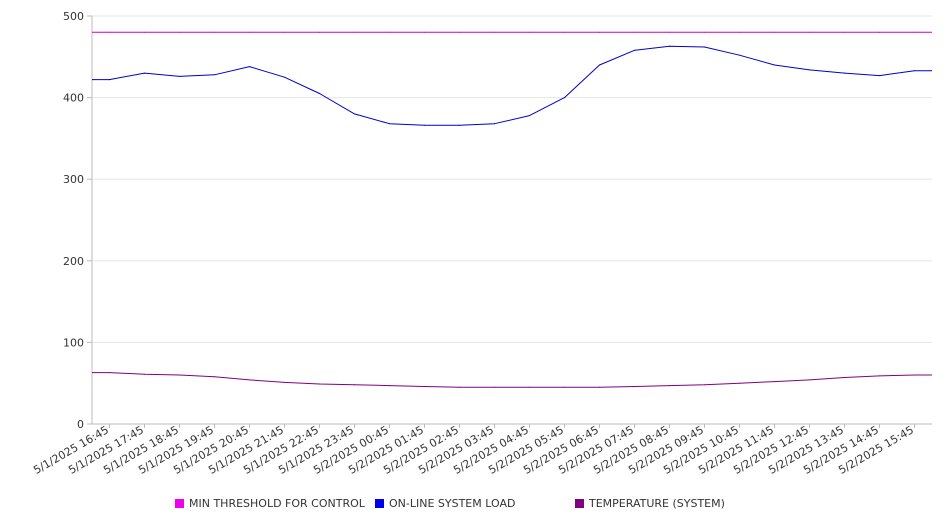 This screenshot has width=946, height=526. Describe the element at coordinates (73, 179) in the screenshot. I see `y-tick-label: 300` at that location.